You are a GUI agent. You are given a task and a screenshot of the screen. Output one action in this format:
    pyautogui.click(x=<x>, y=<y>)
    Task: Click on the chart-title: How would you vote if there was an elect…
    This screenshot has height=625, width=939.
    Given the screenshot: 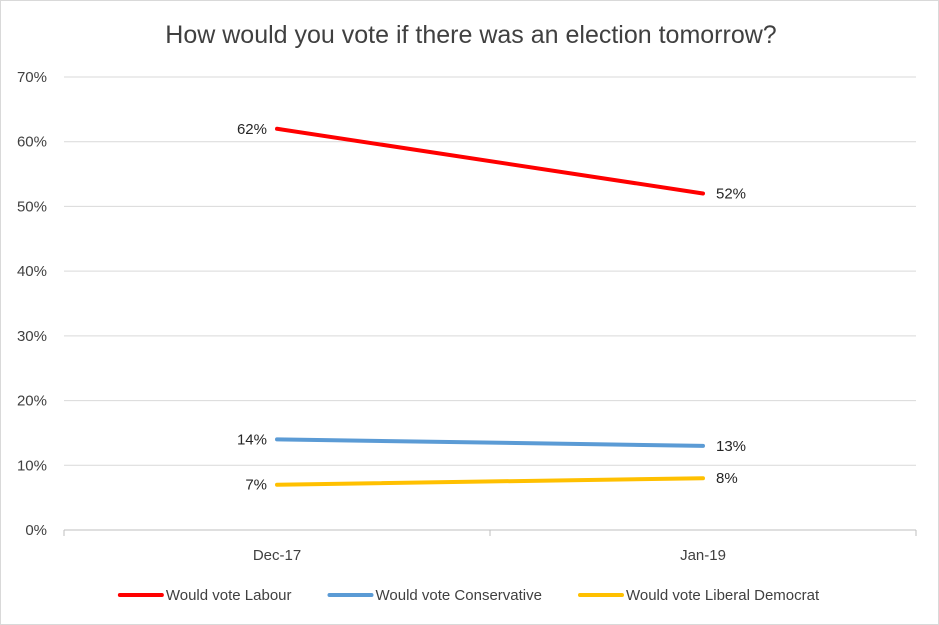 What is the action you would take?
    pyautogui.click(x=470, y=35)
    